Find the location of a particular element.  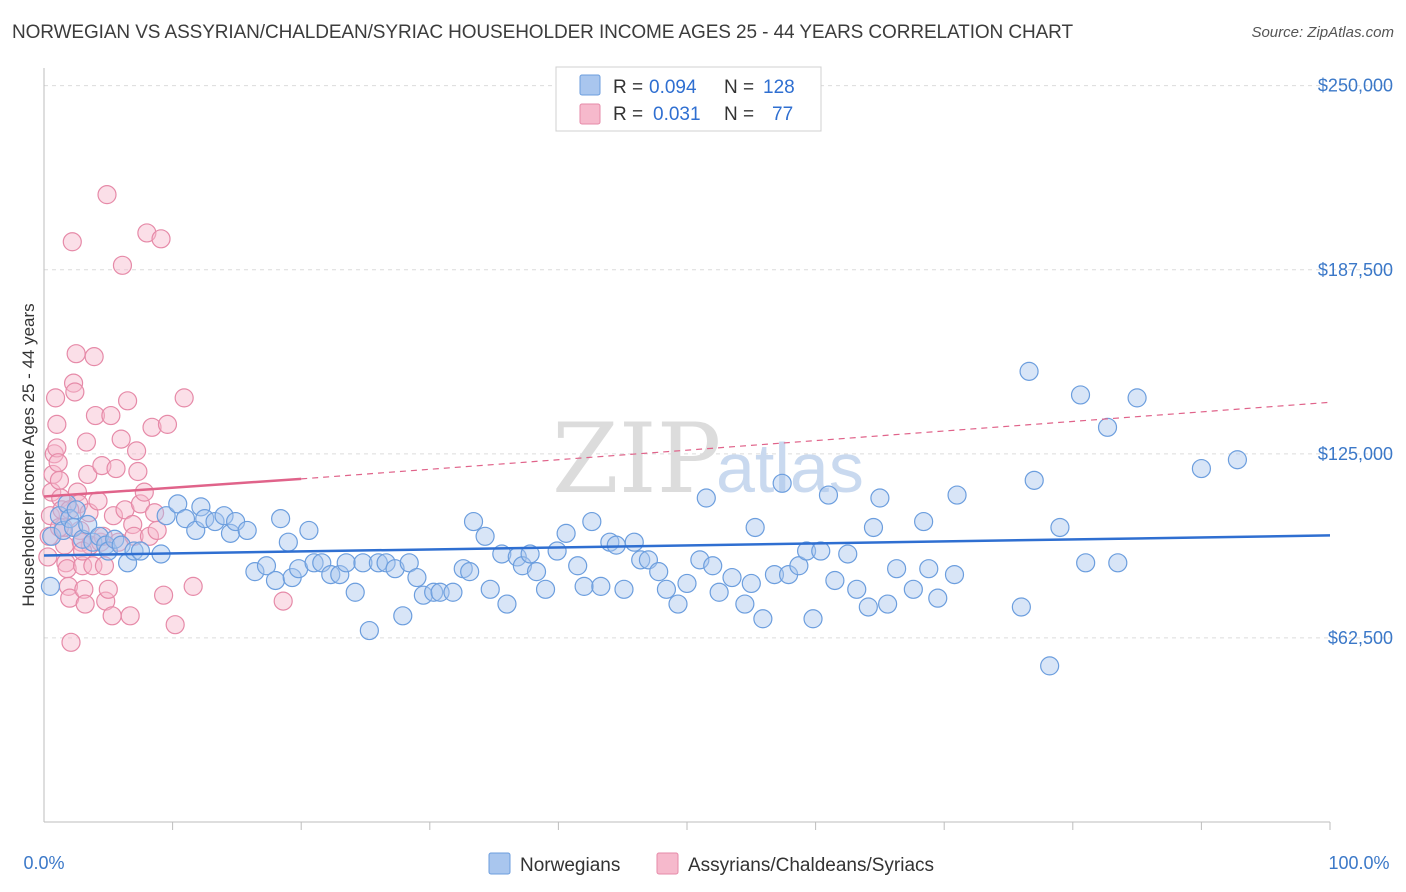

legend-blue-n-value: 128 is located at coordinates (779, 87).